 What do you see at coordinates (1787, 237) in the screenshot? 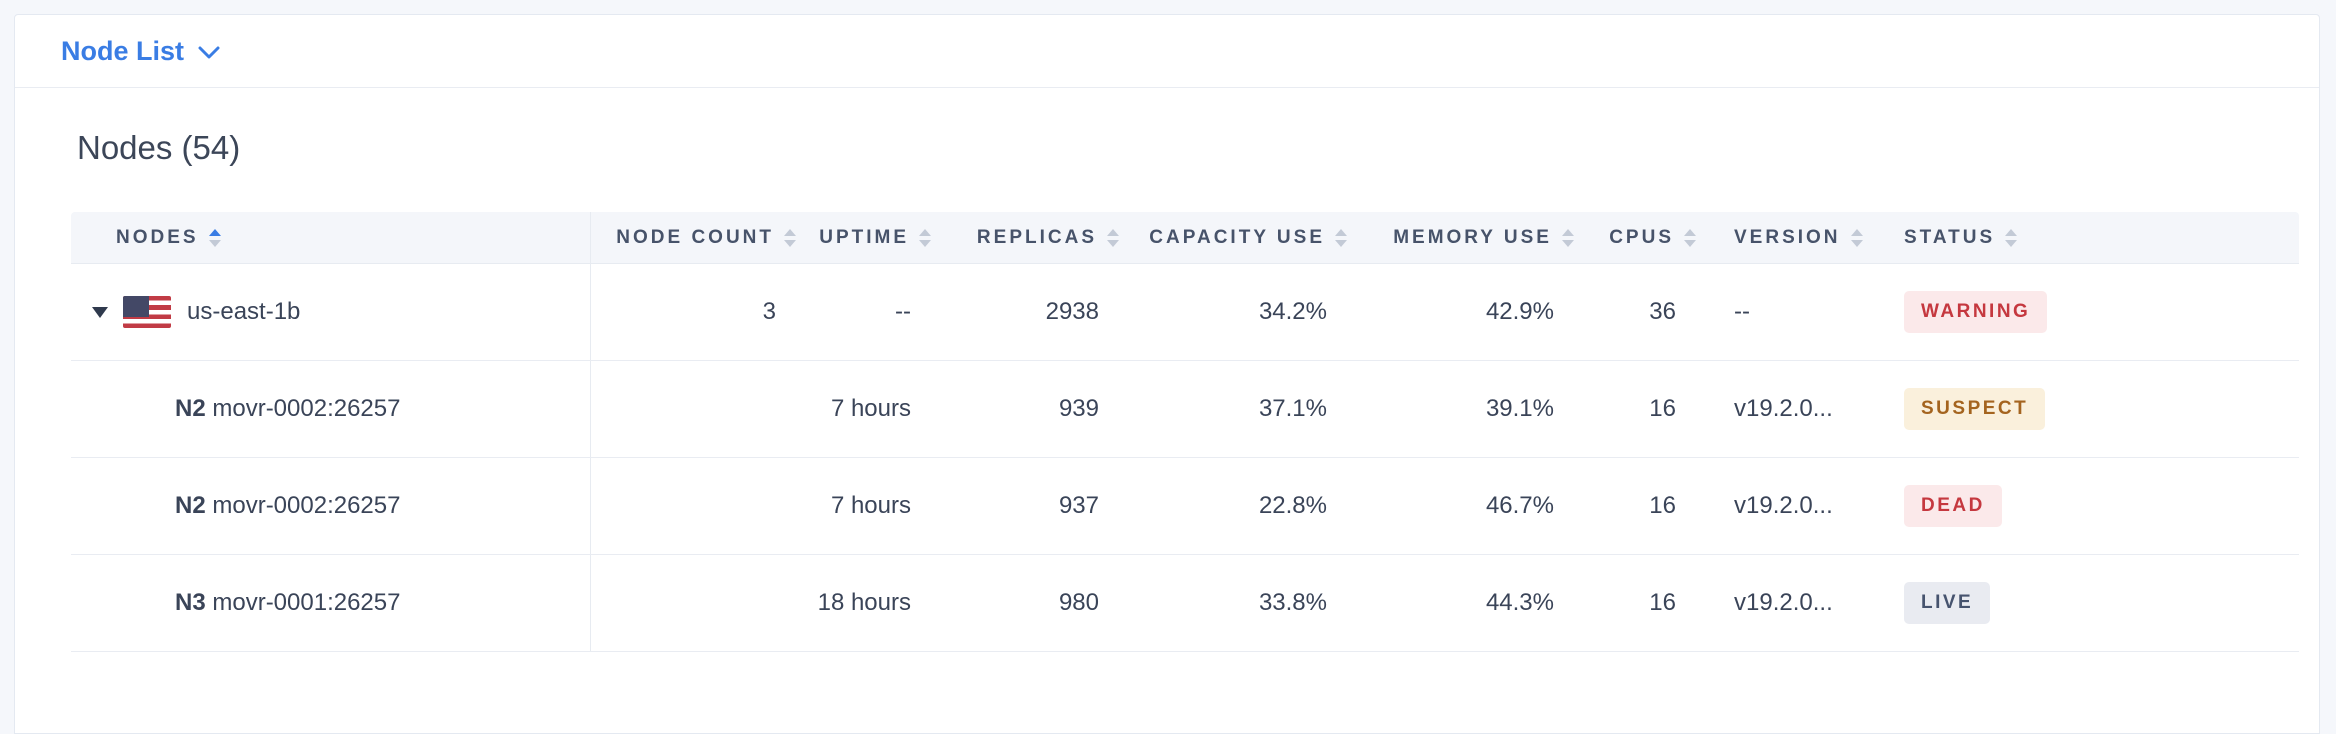
I see `column-label-version: VERSION` at bounding box center [1787, 237].